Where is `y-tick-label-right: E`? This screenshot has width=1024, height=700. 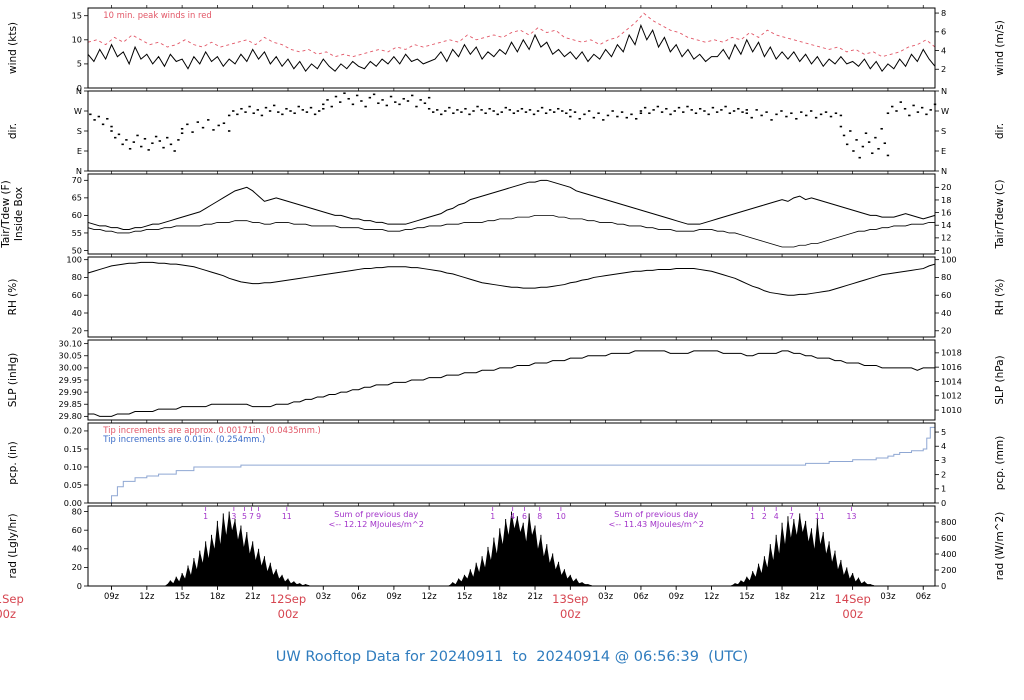 y-tick-label-right: E is located at coordinates (943, 151).